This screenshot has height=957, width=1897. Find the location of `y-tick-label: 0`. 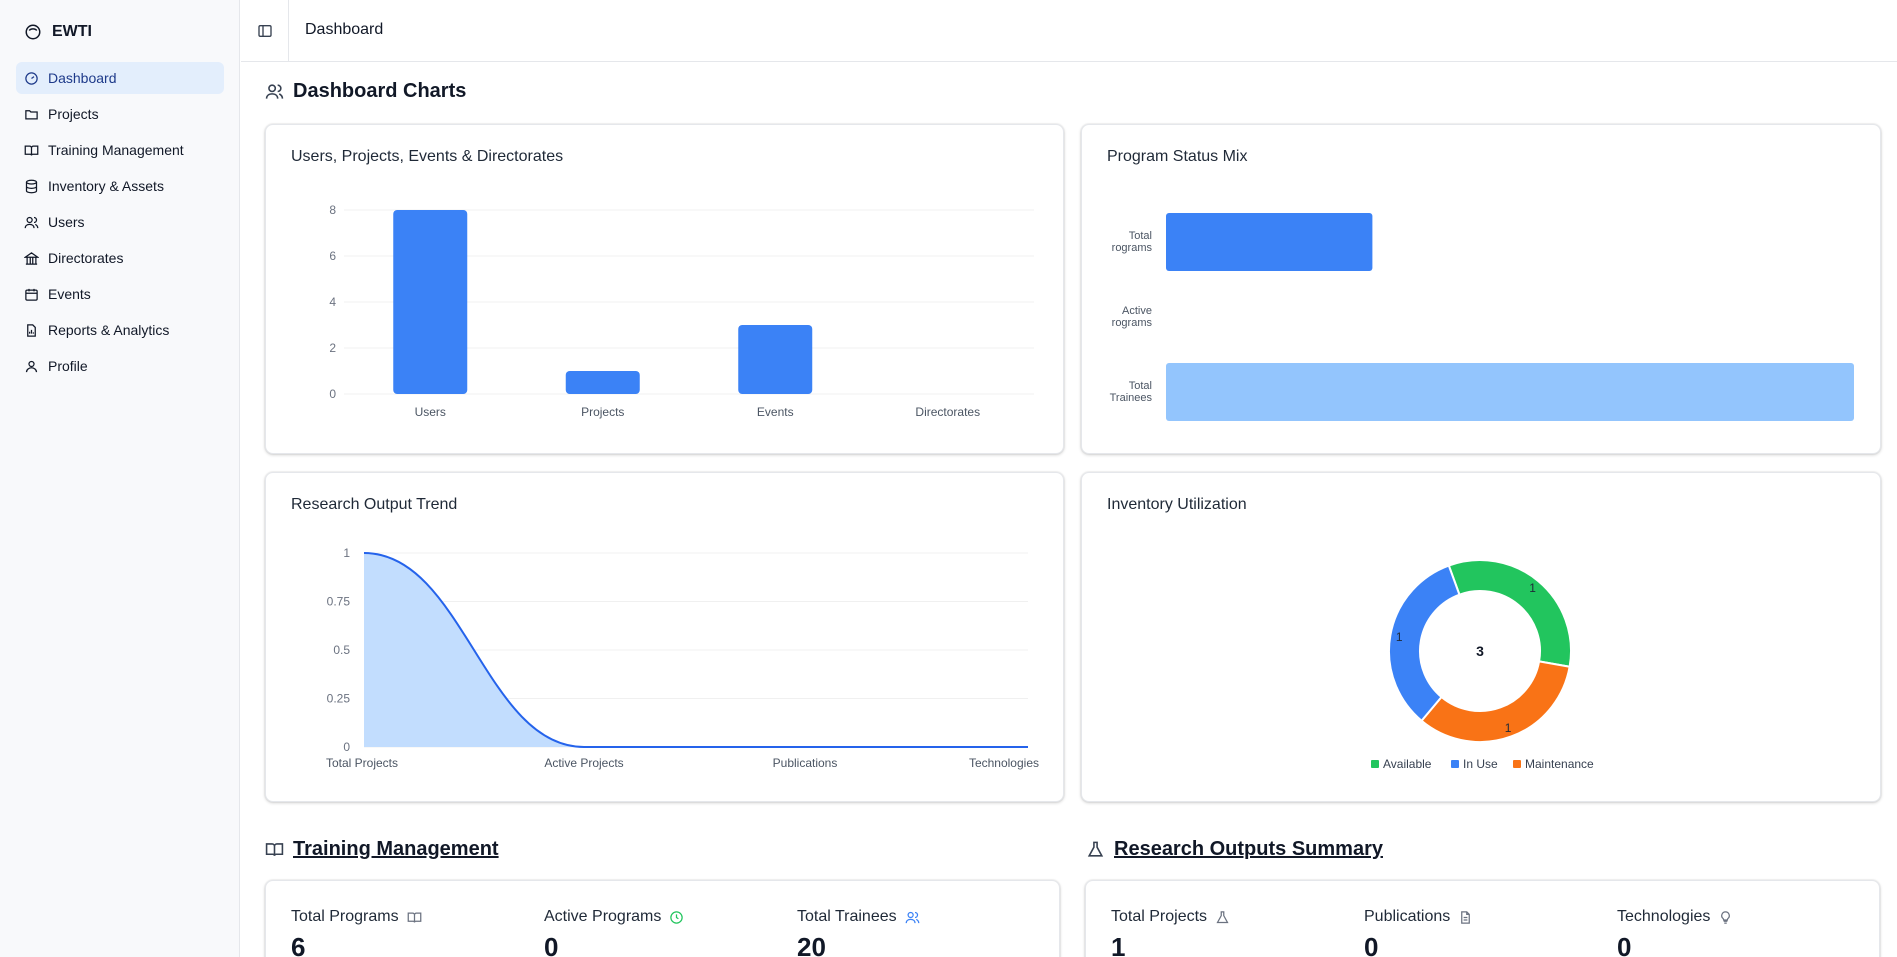

y-tick-label: 0 is located at coordinates (346, 747).